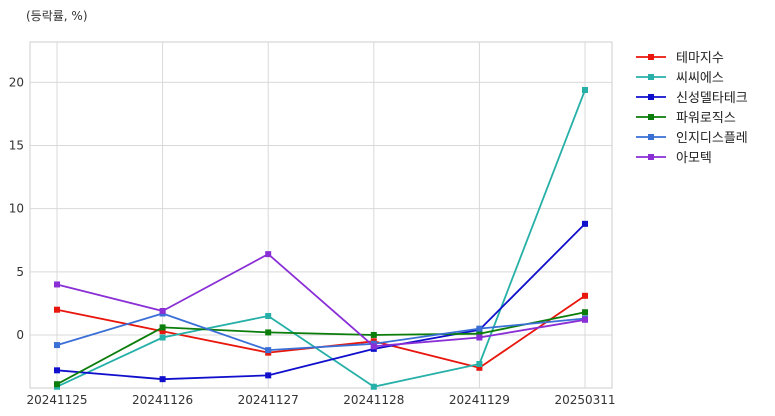  Describe the element at coordinates (584, 400) in the screenshot. I see `x-tick-label: 20250311` at that location.